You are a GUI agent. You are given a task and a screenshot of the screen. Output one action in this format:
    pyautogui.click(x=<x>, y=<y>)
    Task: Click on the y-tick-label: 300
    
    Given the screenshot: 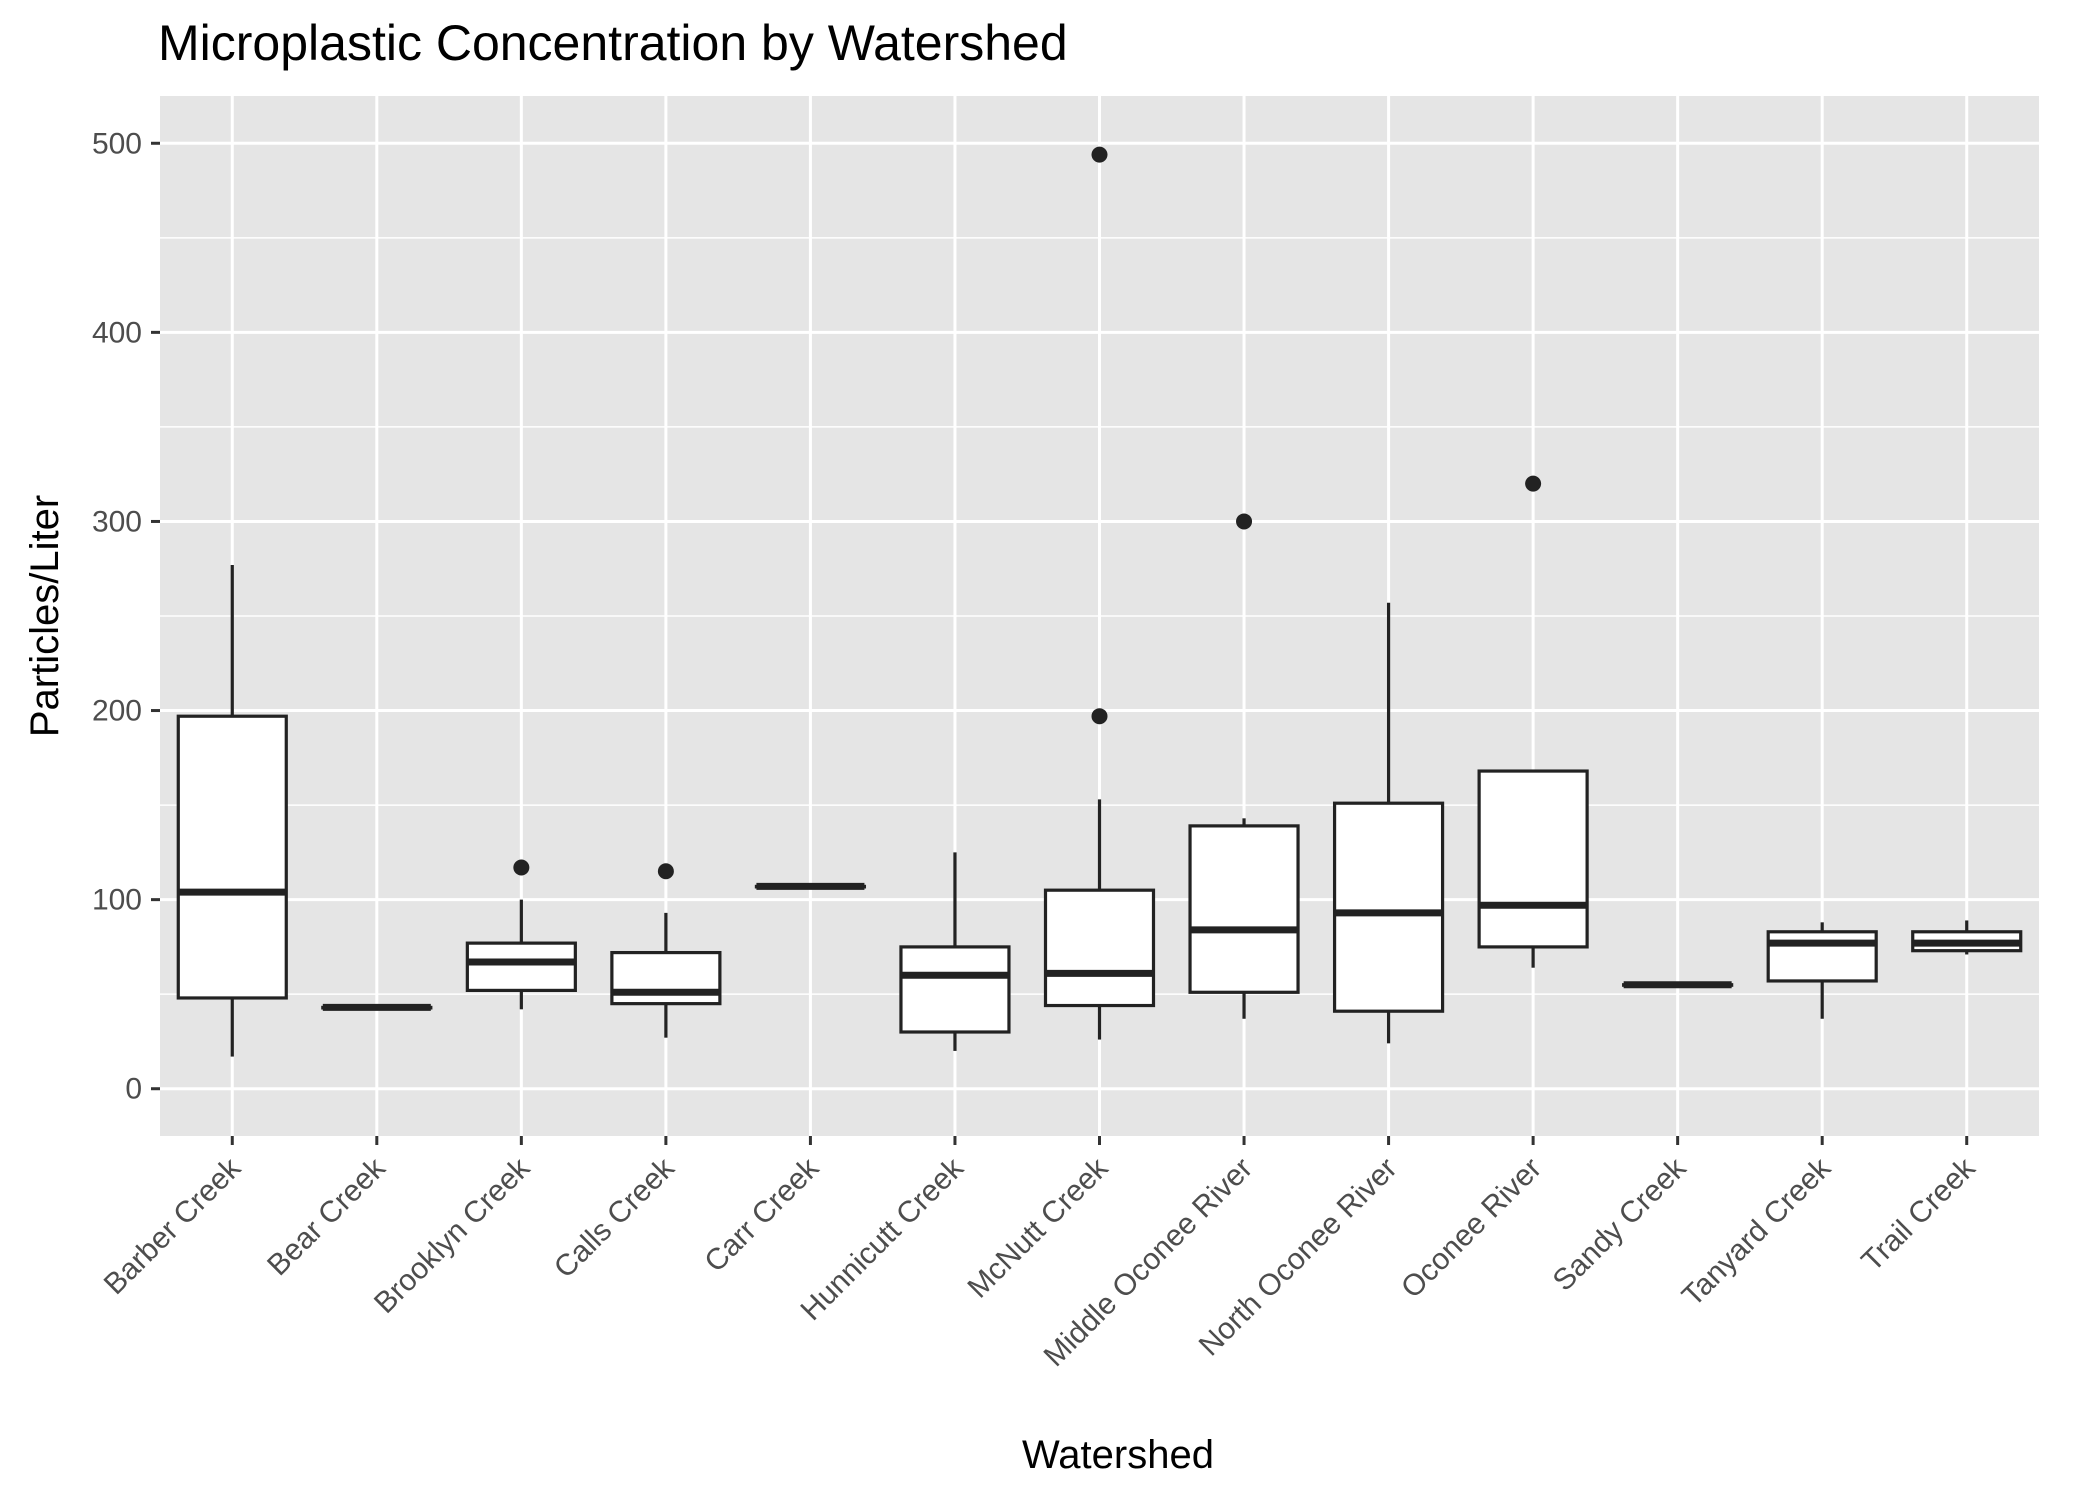 What is the action you would take?
    pyautogui.click(x=117, y=521)
    